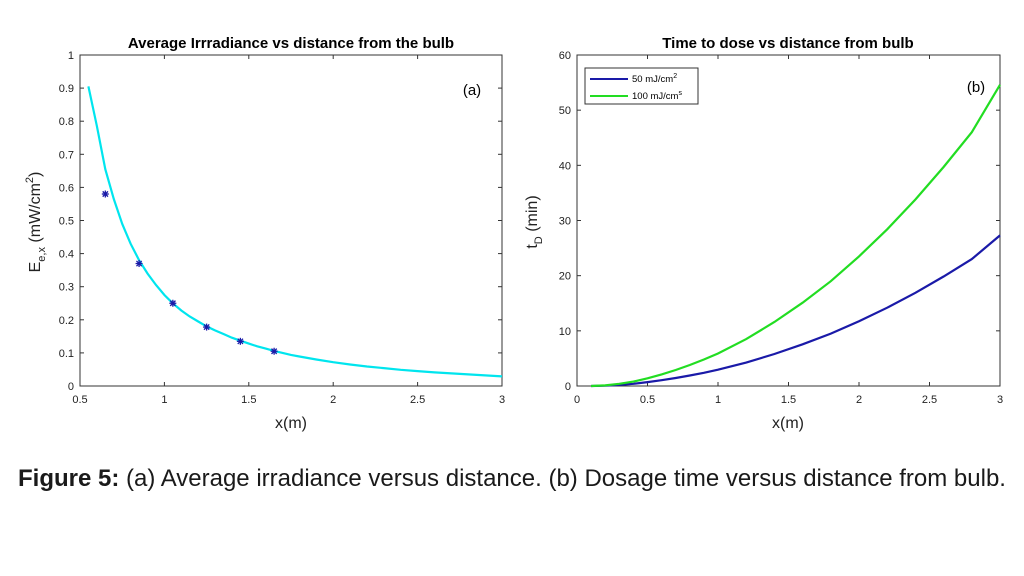 The height and width of the screenshot is (576, 1024). What do you see at coordinates (333, 400) in the screenshot?
I see `panel-a-xtick-label: 2` at bounding box center [333, 400].